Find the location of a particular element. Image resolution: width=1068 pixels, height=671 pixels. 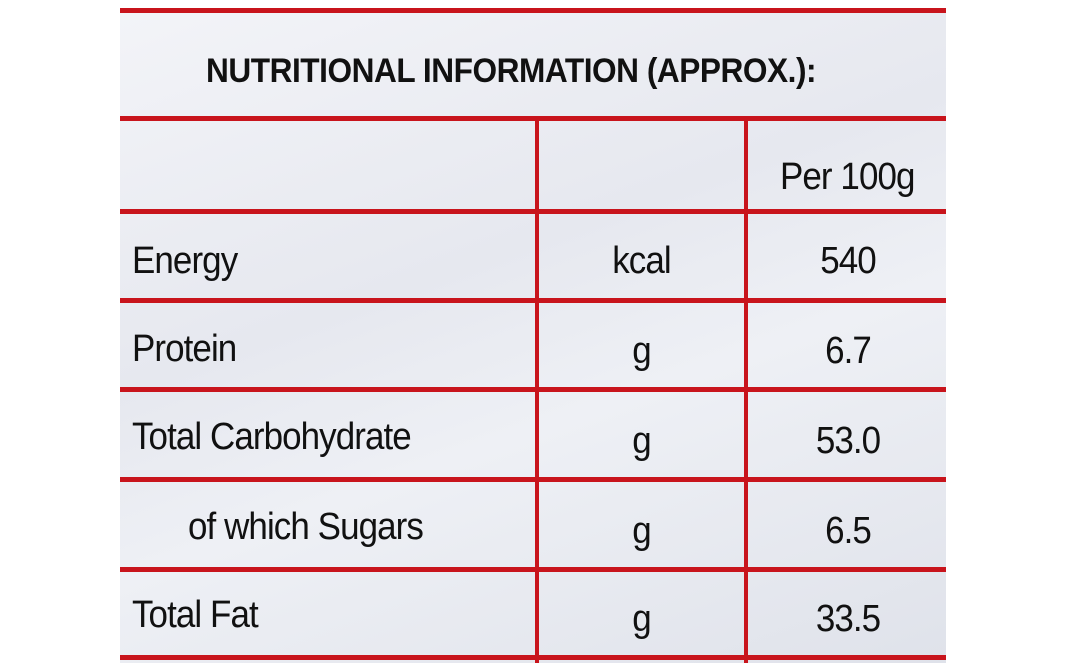

nutrient-value: 540 is located at coordinates (848, 261).